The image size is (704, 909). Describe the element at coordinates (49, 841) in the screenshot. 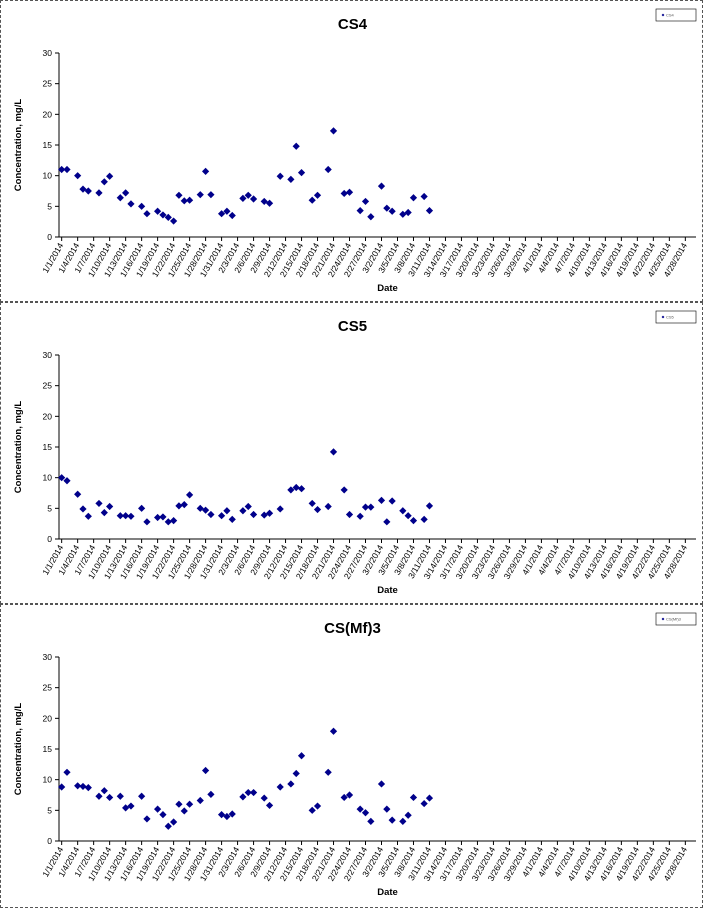

I see `y-tick-label: 0` at that location.